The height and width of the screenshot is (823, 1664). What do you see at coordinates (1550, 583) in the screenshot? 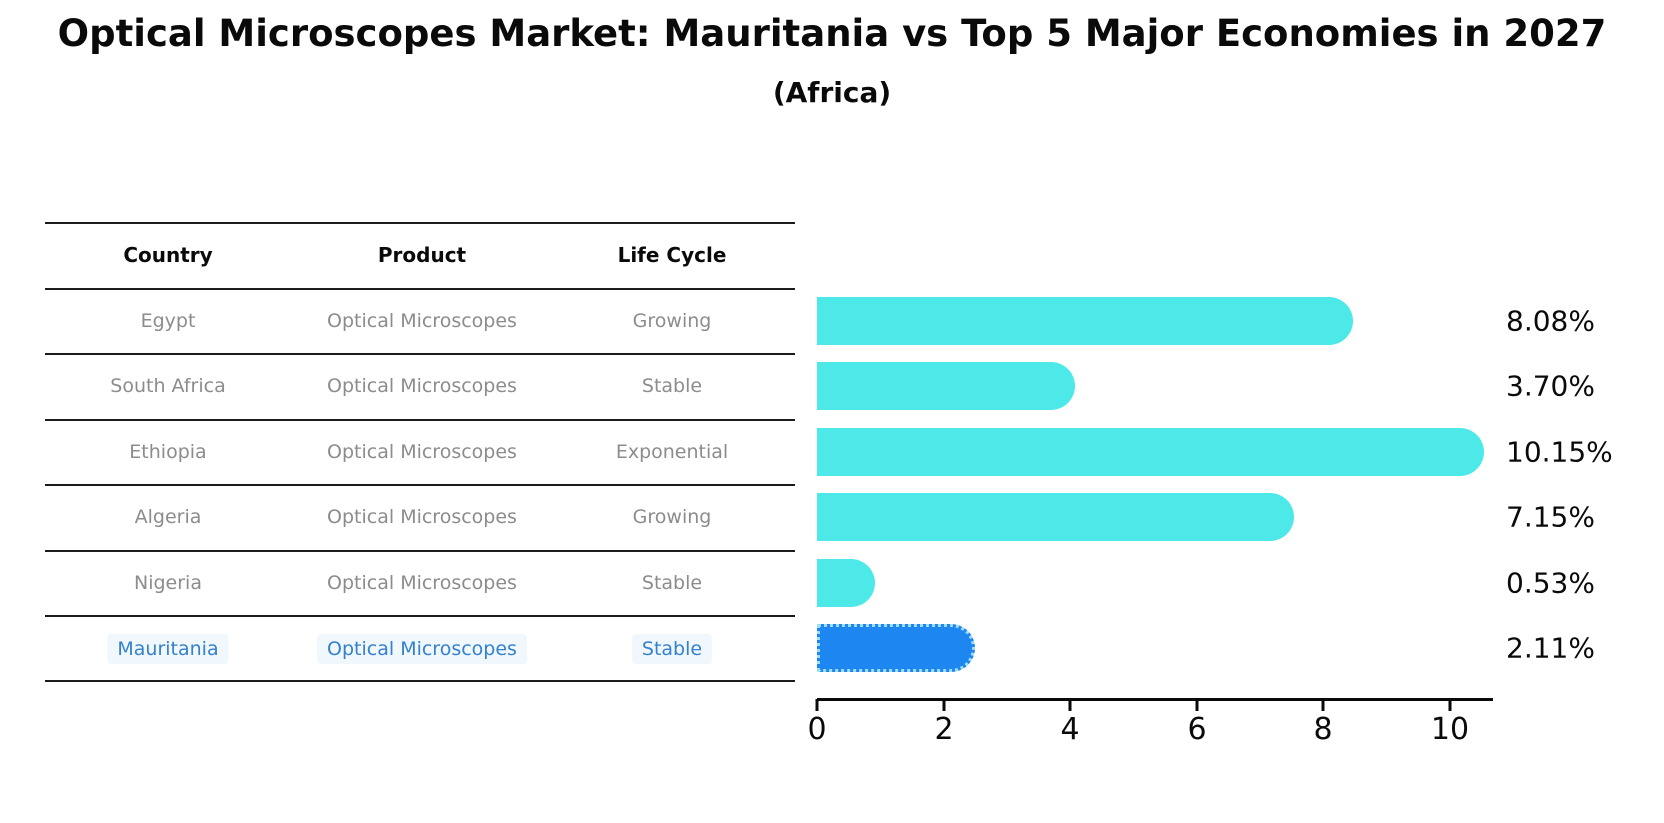
I see `value-label-nigeria: 0.53%` at bounding box center [1550, 583].